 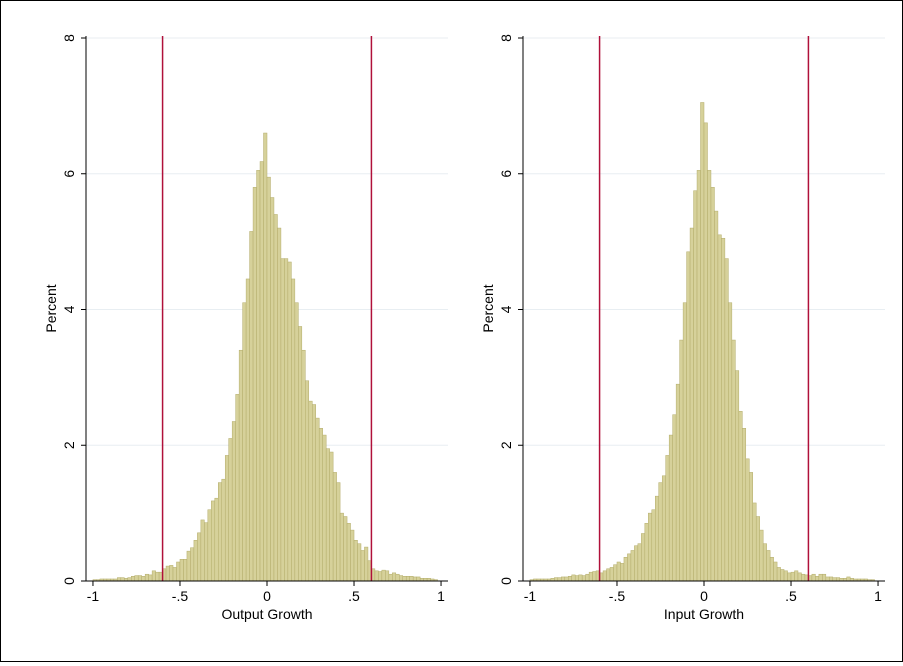 I want to click on y-tick-label: 6, so click(x=69, y=174).